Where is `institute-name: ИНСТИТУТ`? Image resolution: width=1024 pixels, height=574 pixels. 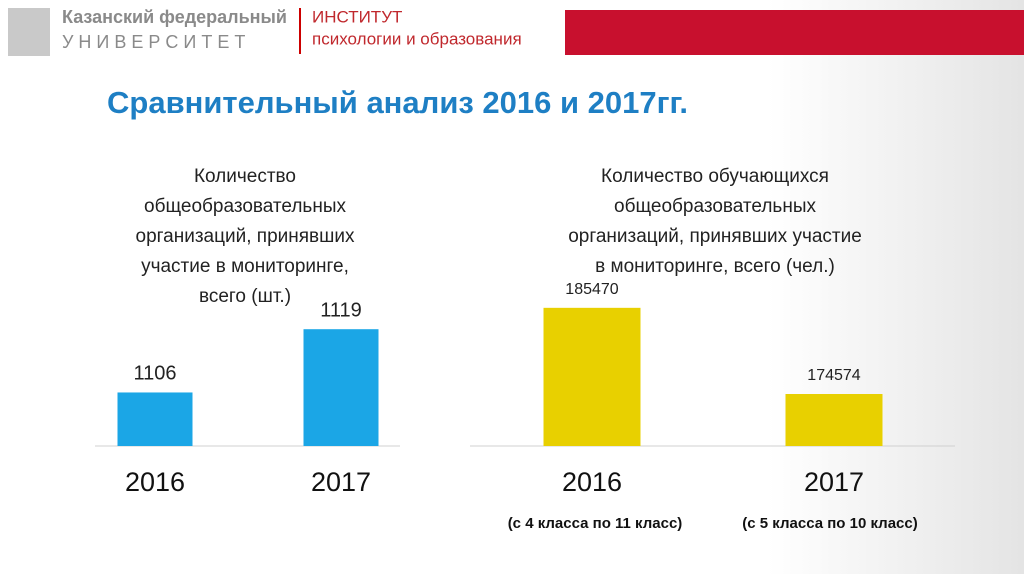 institute-name: ИНСТИТУТ is located at coordinates (357, 16).